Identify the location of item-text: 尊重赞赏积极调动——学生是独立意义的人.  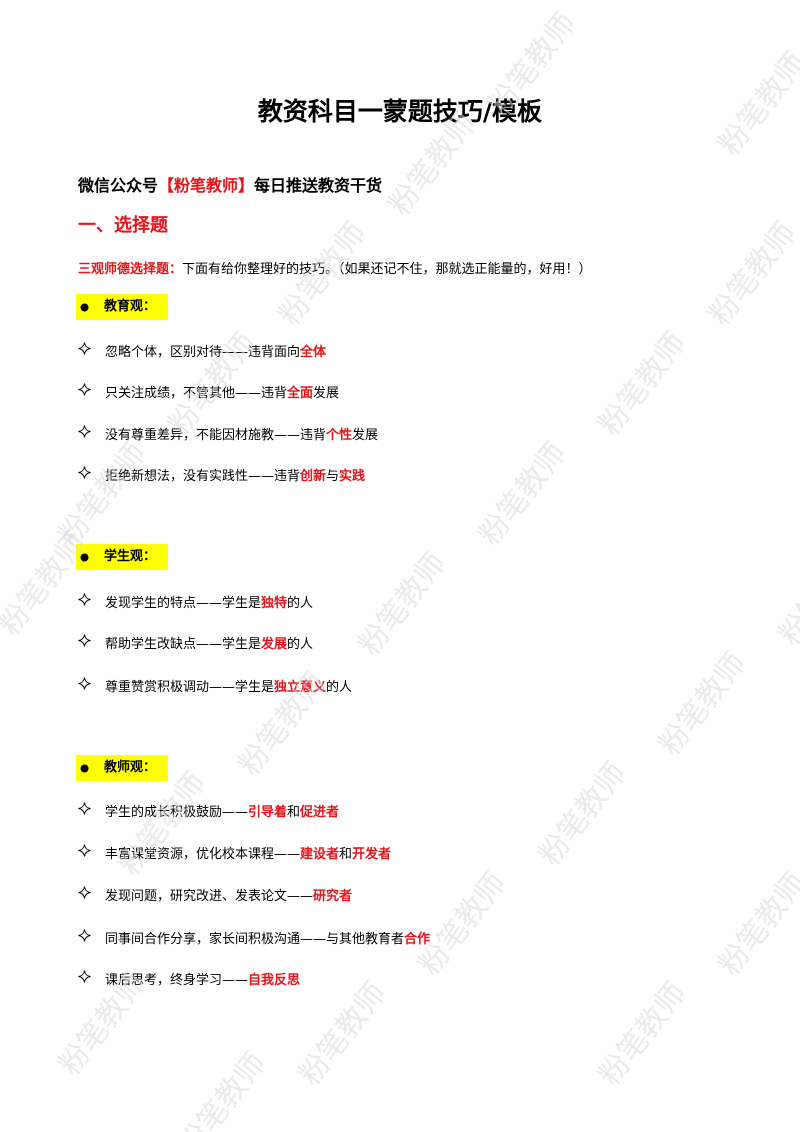
(228, 687).